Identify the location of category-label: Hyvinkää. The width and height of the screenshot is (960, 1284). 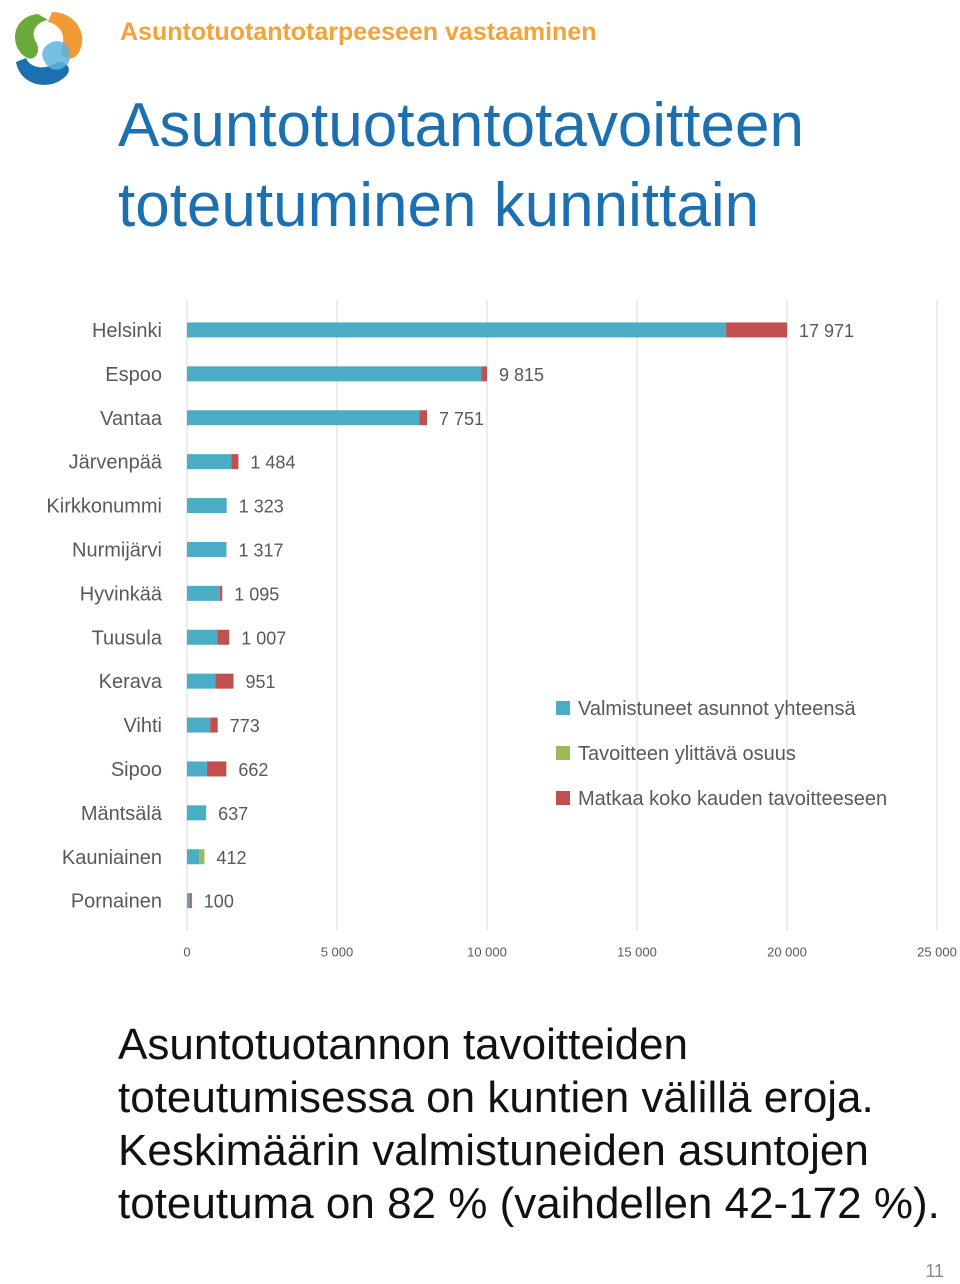
(121, 594).